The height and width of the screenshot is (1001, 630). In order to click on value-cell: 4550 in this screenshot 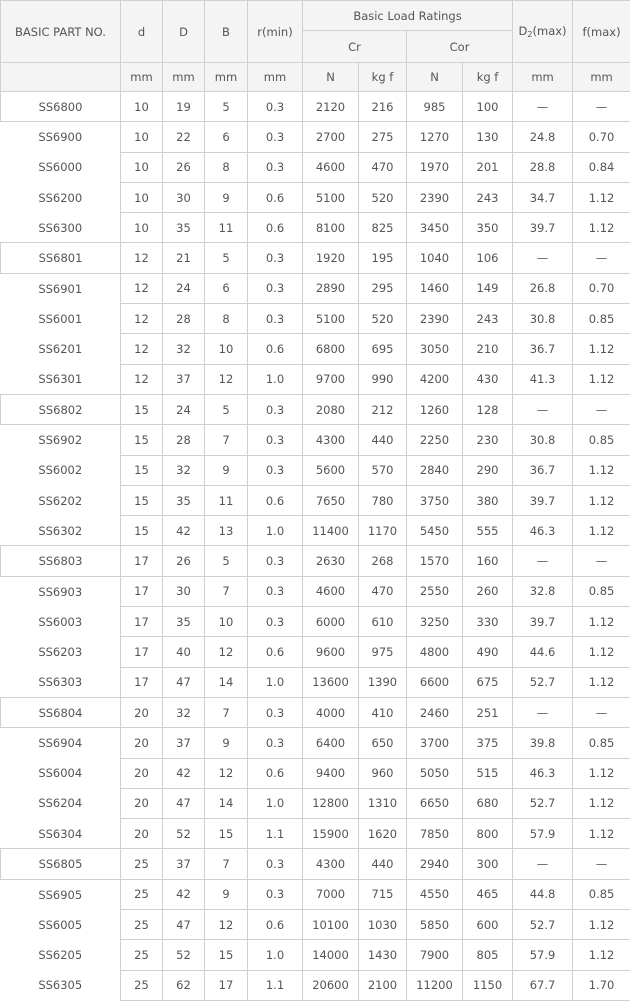, I will do `click(435, 894)`.